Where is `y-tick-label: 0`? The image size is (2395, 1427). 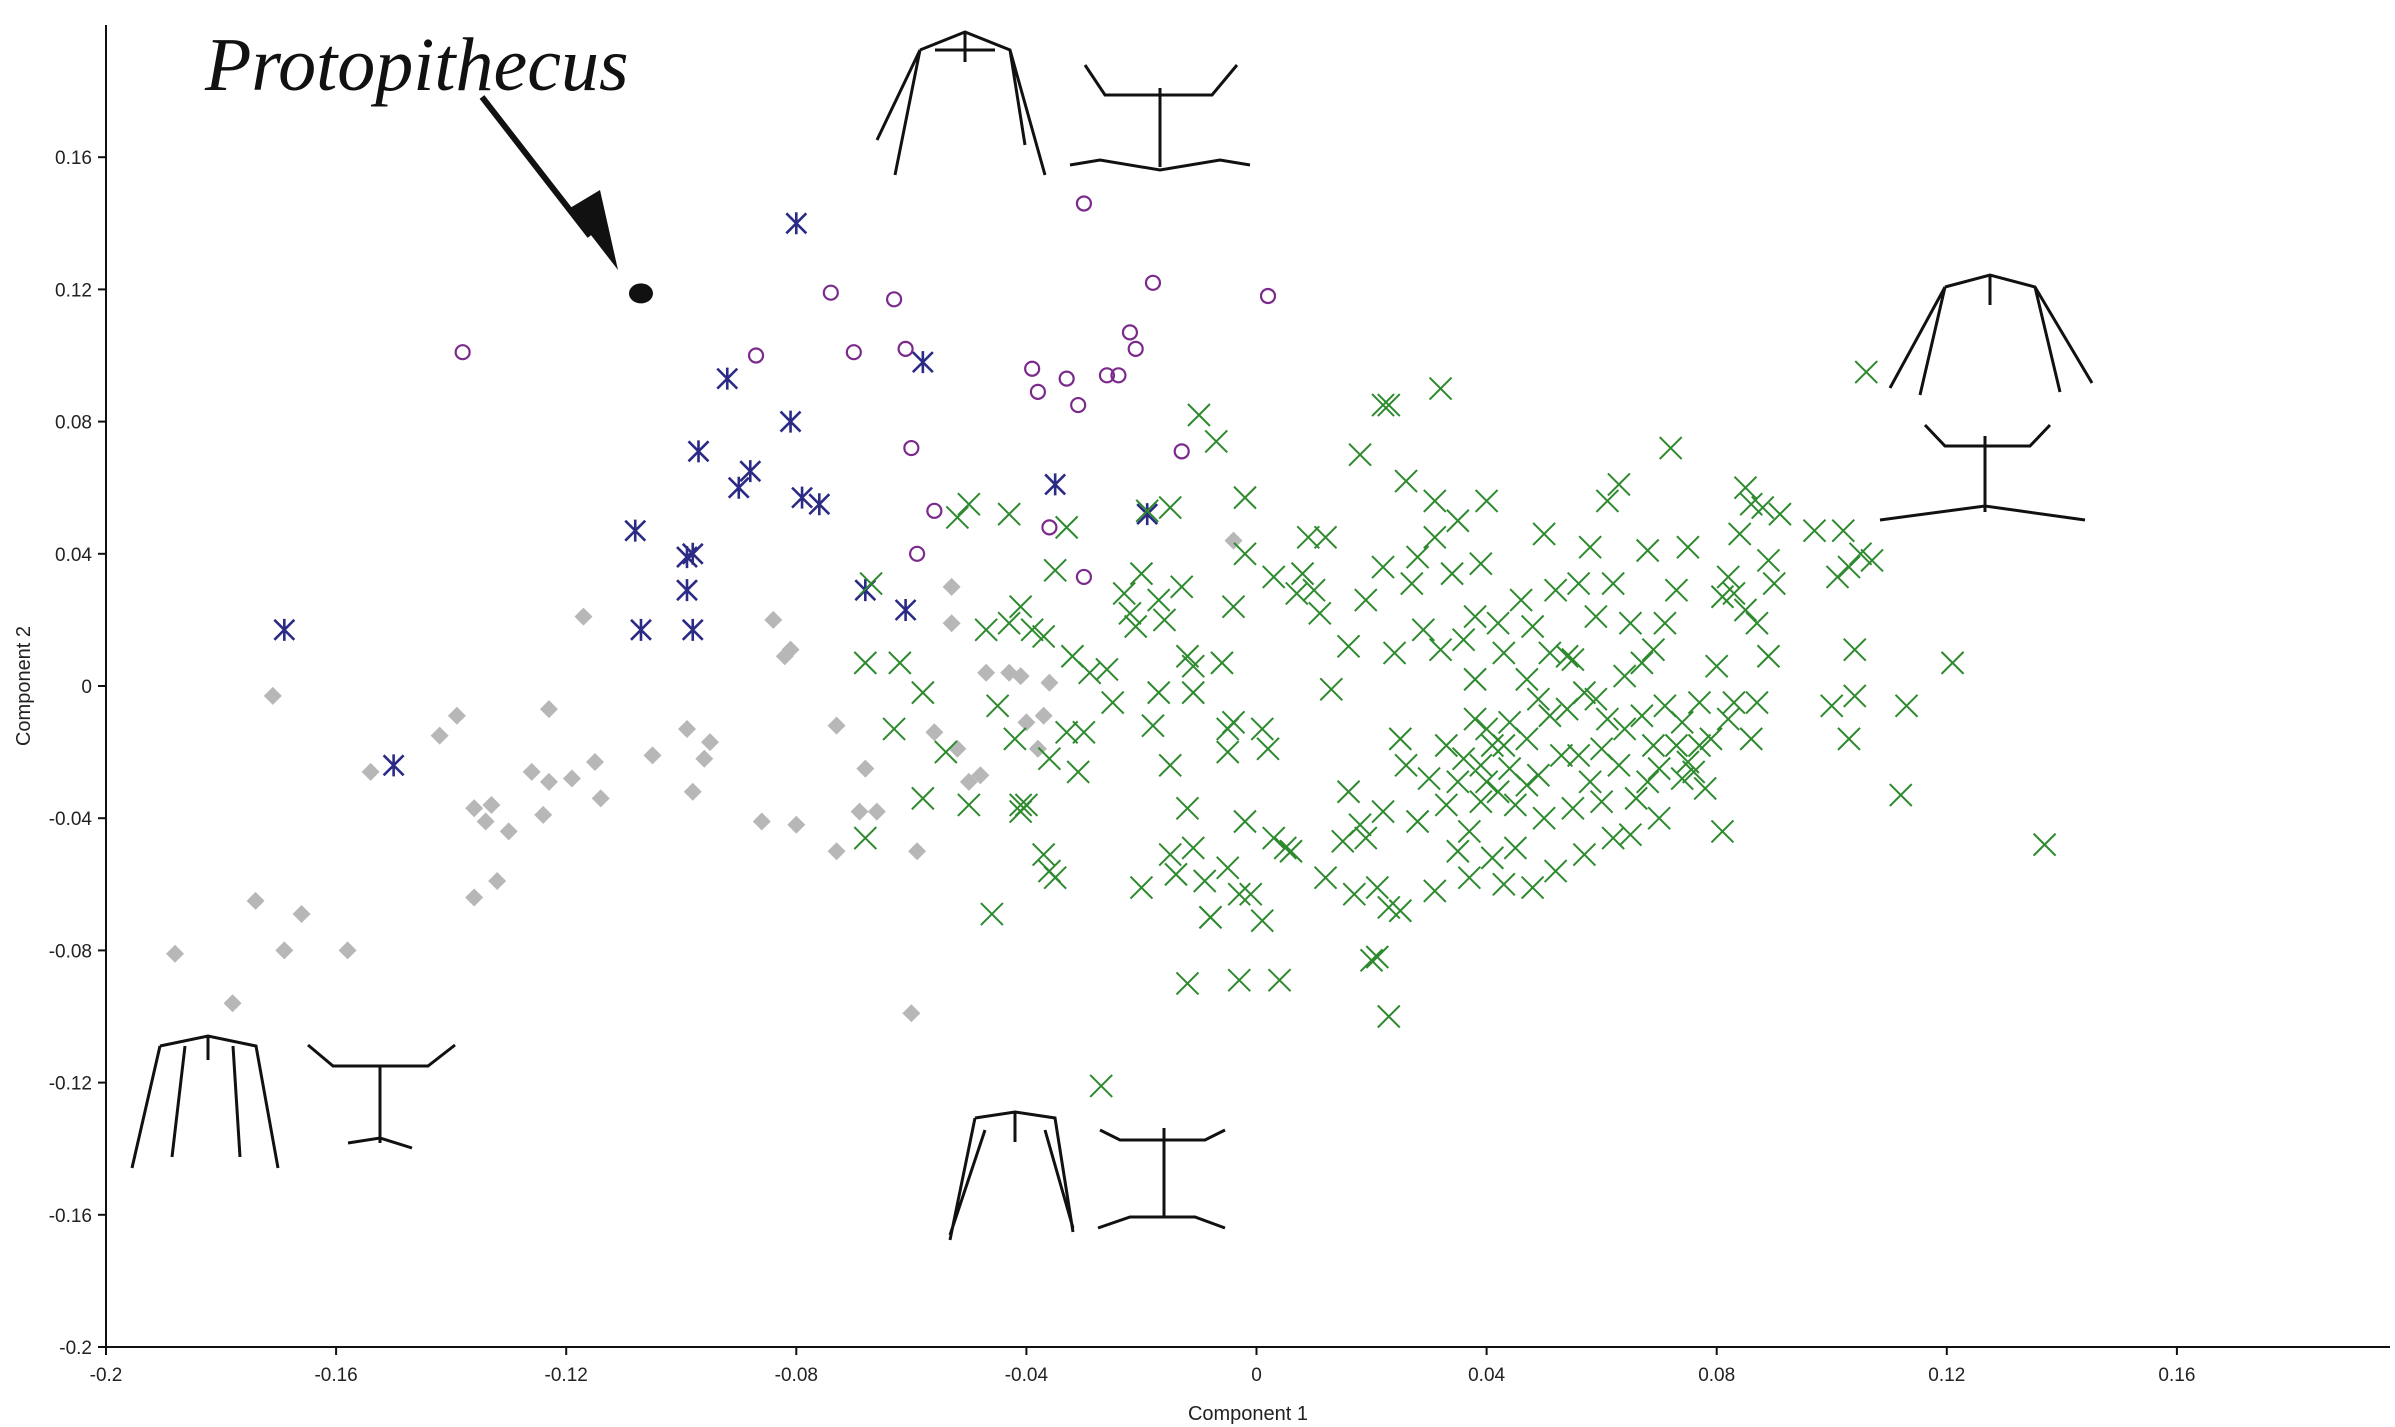
y-tick-label: 0 is located at coordinates (86, 687).